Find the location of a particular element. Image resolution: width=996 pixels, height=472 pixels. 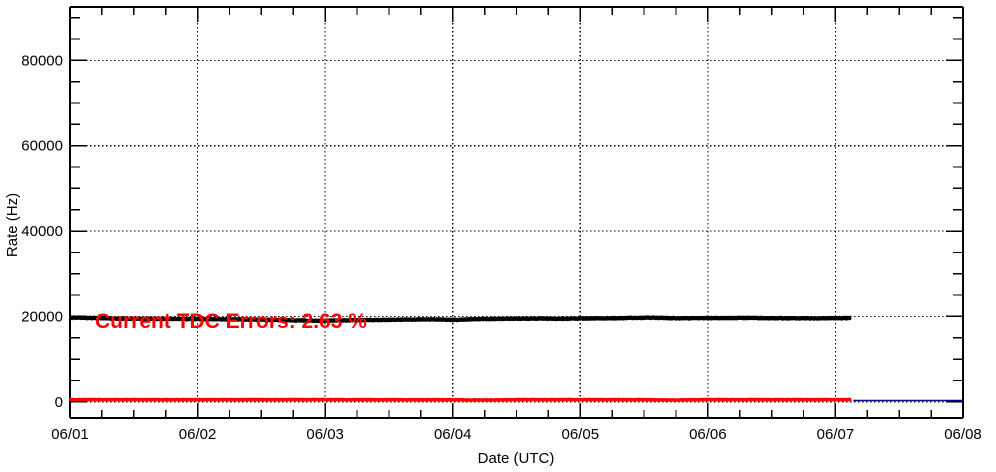

x-tick-label: 06/08 is located at coordinates (963, 434).